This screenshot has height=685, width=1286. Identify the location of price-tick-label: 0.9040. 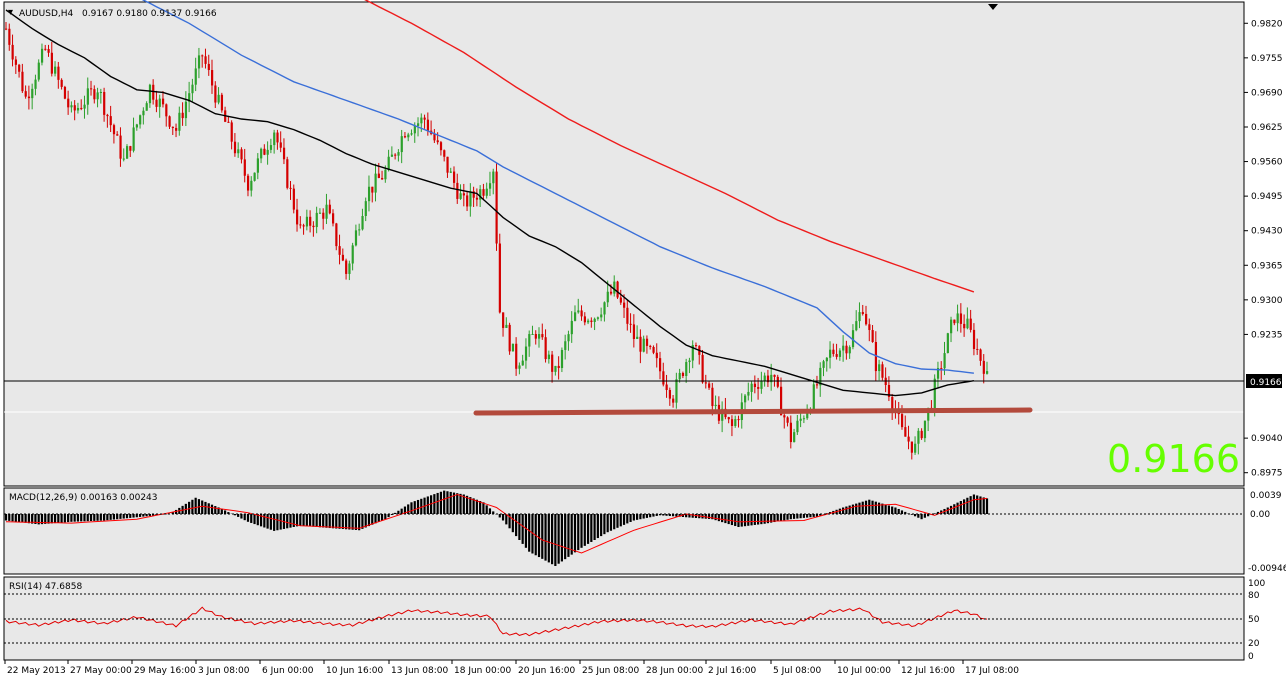
(1267, 439).